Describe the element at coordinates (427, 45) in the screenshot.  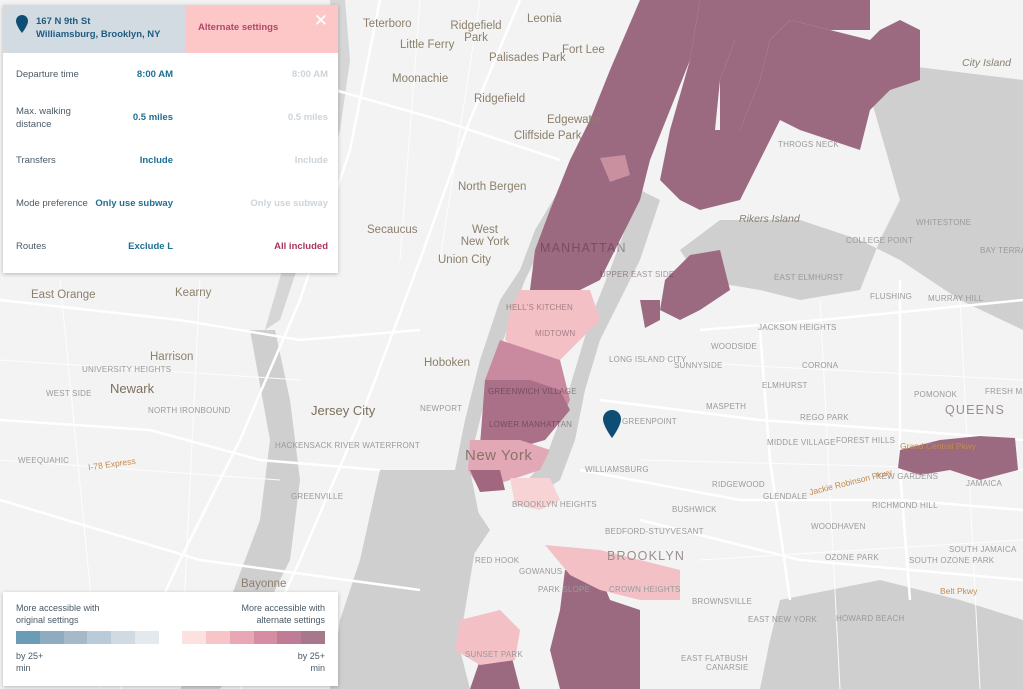
I see `label-little-ferry: Little Ferry` at that location.